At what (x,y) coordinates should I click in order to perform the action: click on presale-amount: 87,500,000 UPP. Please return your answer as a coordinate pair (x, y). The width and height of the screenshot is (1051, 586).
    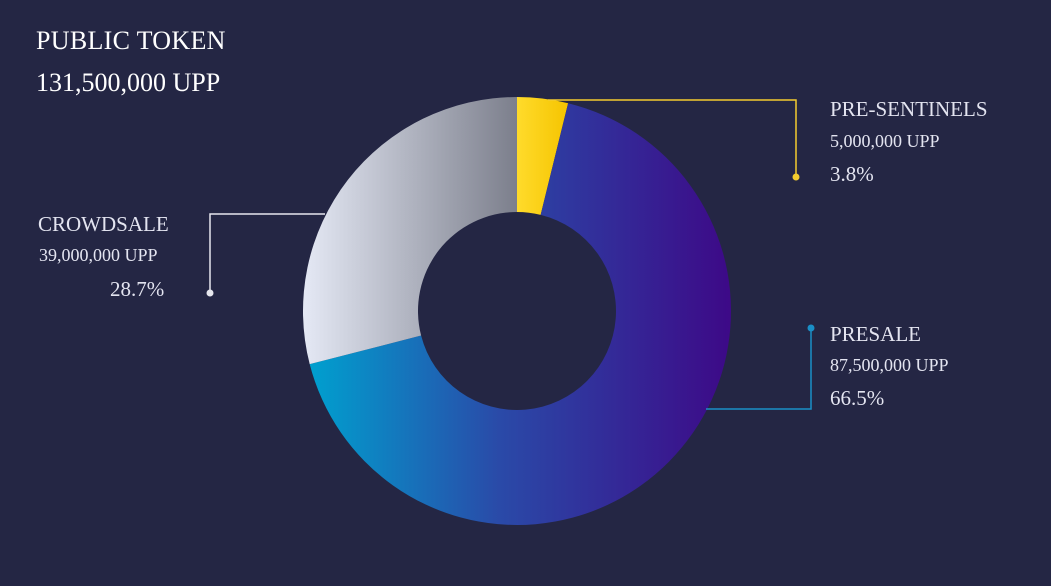
    Looking at the image, I should click on (889, 365).